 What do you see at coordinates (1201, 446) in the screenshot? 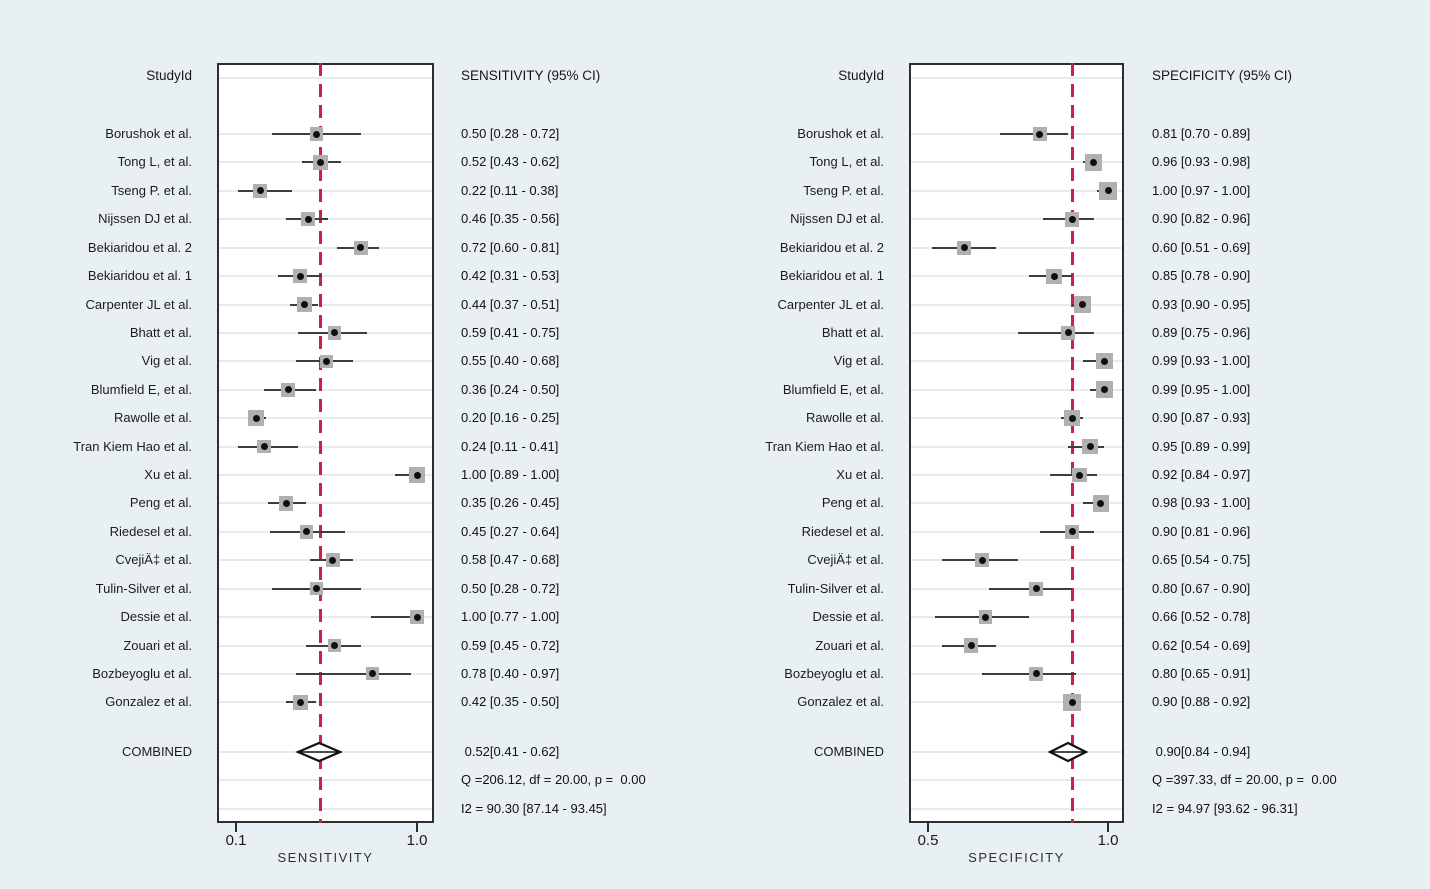
I see `study-value: 0.95 [0.89 - 0.99]` at bounding box center [1201, 446].